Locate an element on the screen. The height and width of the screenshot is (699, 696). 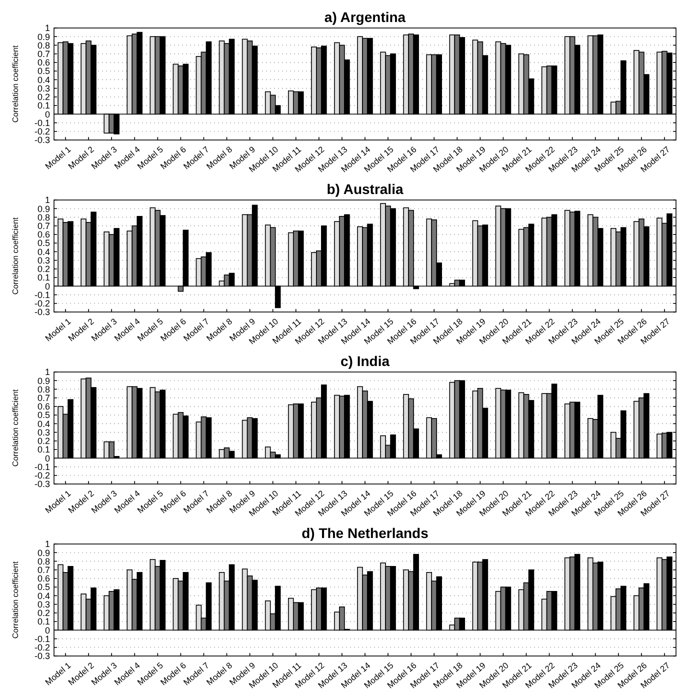
chart-title: c) India is located at coordinates (365, 361).